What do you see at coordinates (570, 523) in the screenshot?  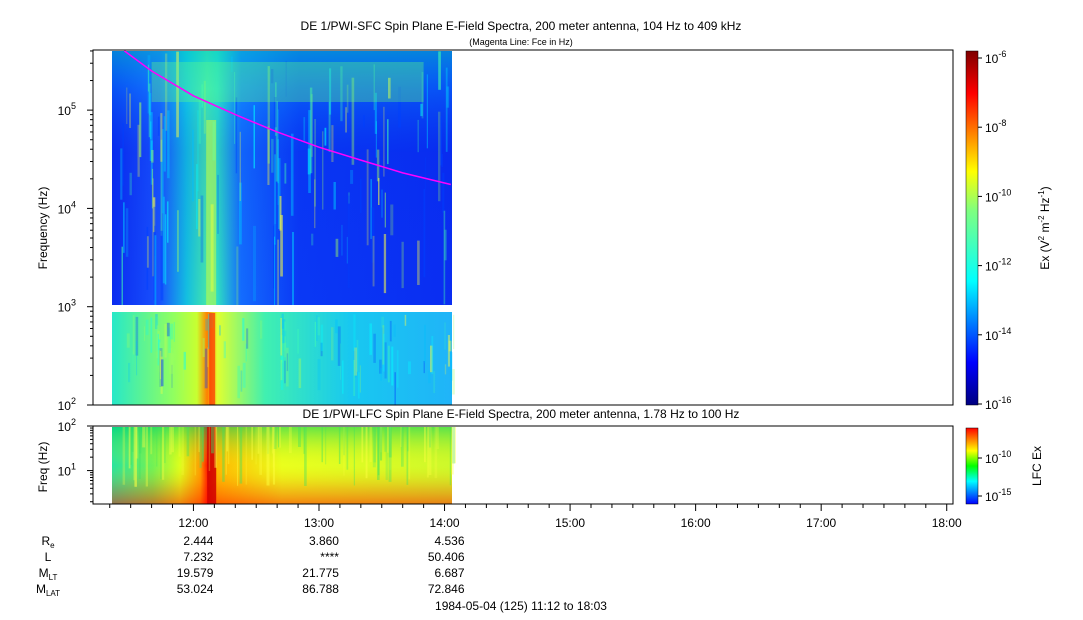 I see `time-tick-label: 15:00` at bounding box center [570, 523].